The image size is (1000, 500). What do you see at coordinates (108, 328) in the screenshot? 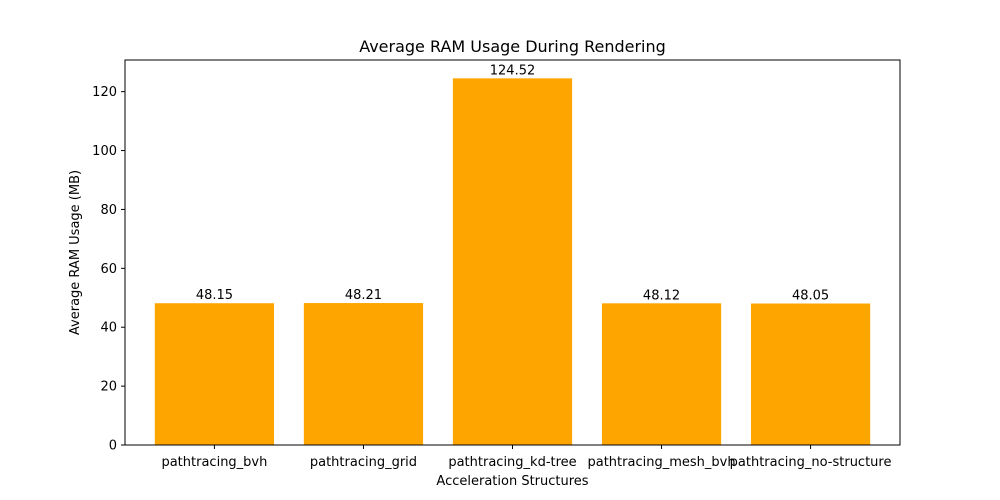
I see `y-tick-label-40: 40` at bounding box center [108, 328].